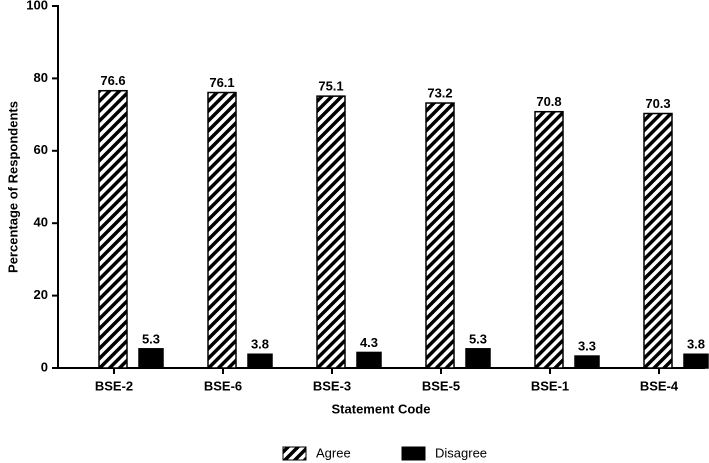 This screenshot has height=463, width=709. Describe the element at coordinates (439, 92) in the screenshot. I see `value-label: 73.2` at that location.